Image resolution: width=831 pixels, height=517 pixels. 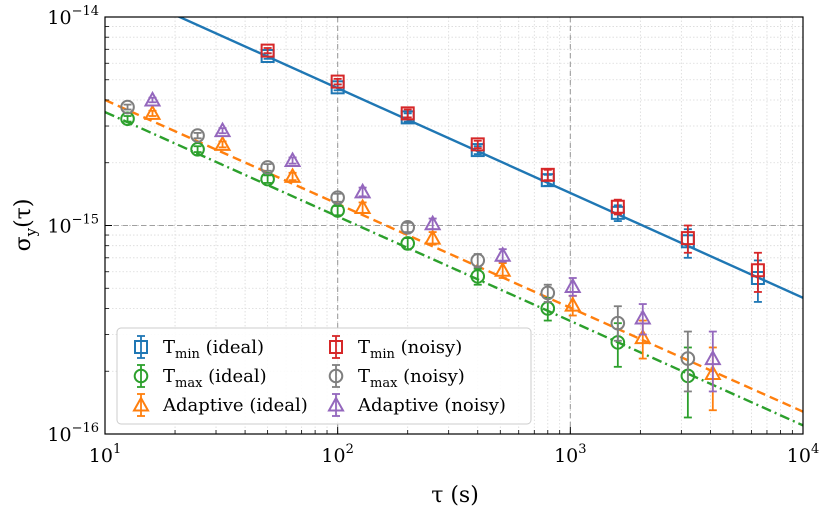 What do you see at coordinates (350, 449) in the screenshot?
I see `x-tick-exponent: 2` at bounding box center [350, 449].